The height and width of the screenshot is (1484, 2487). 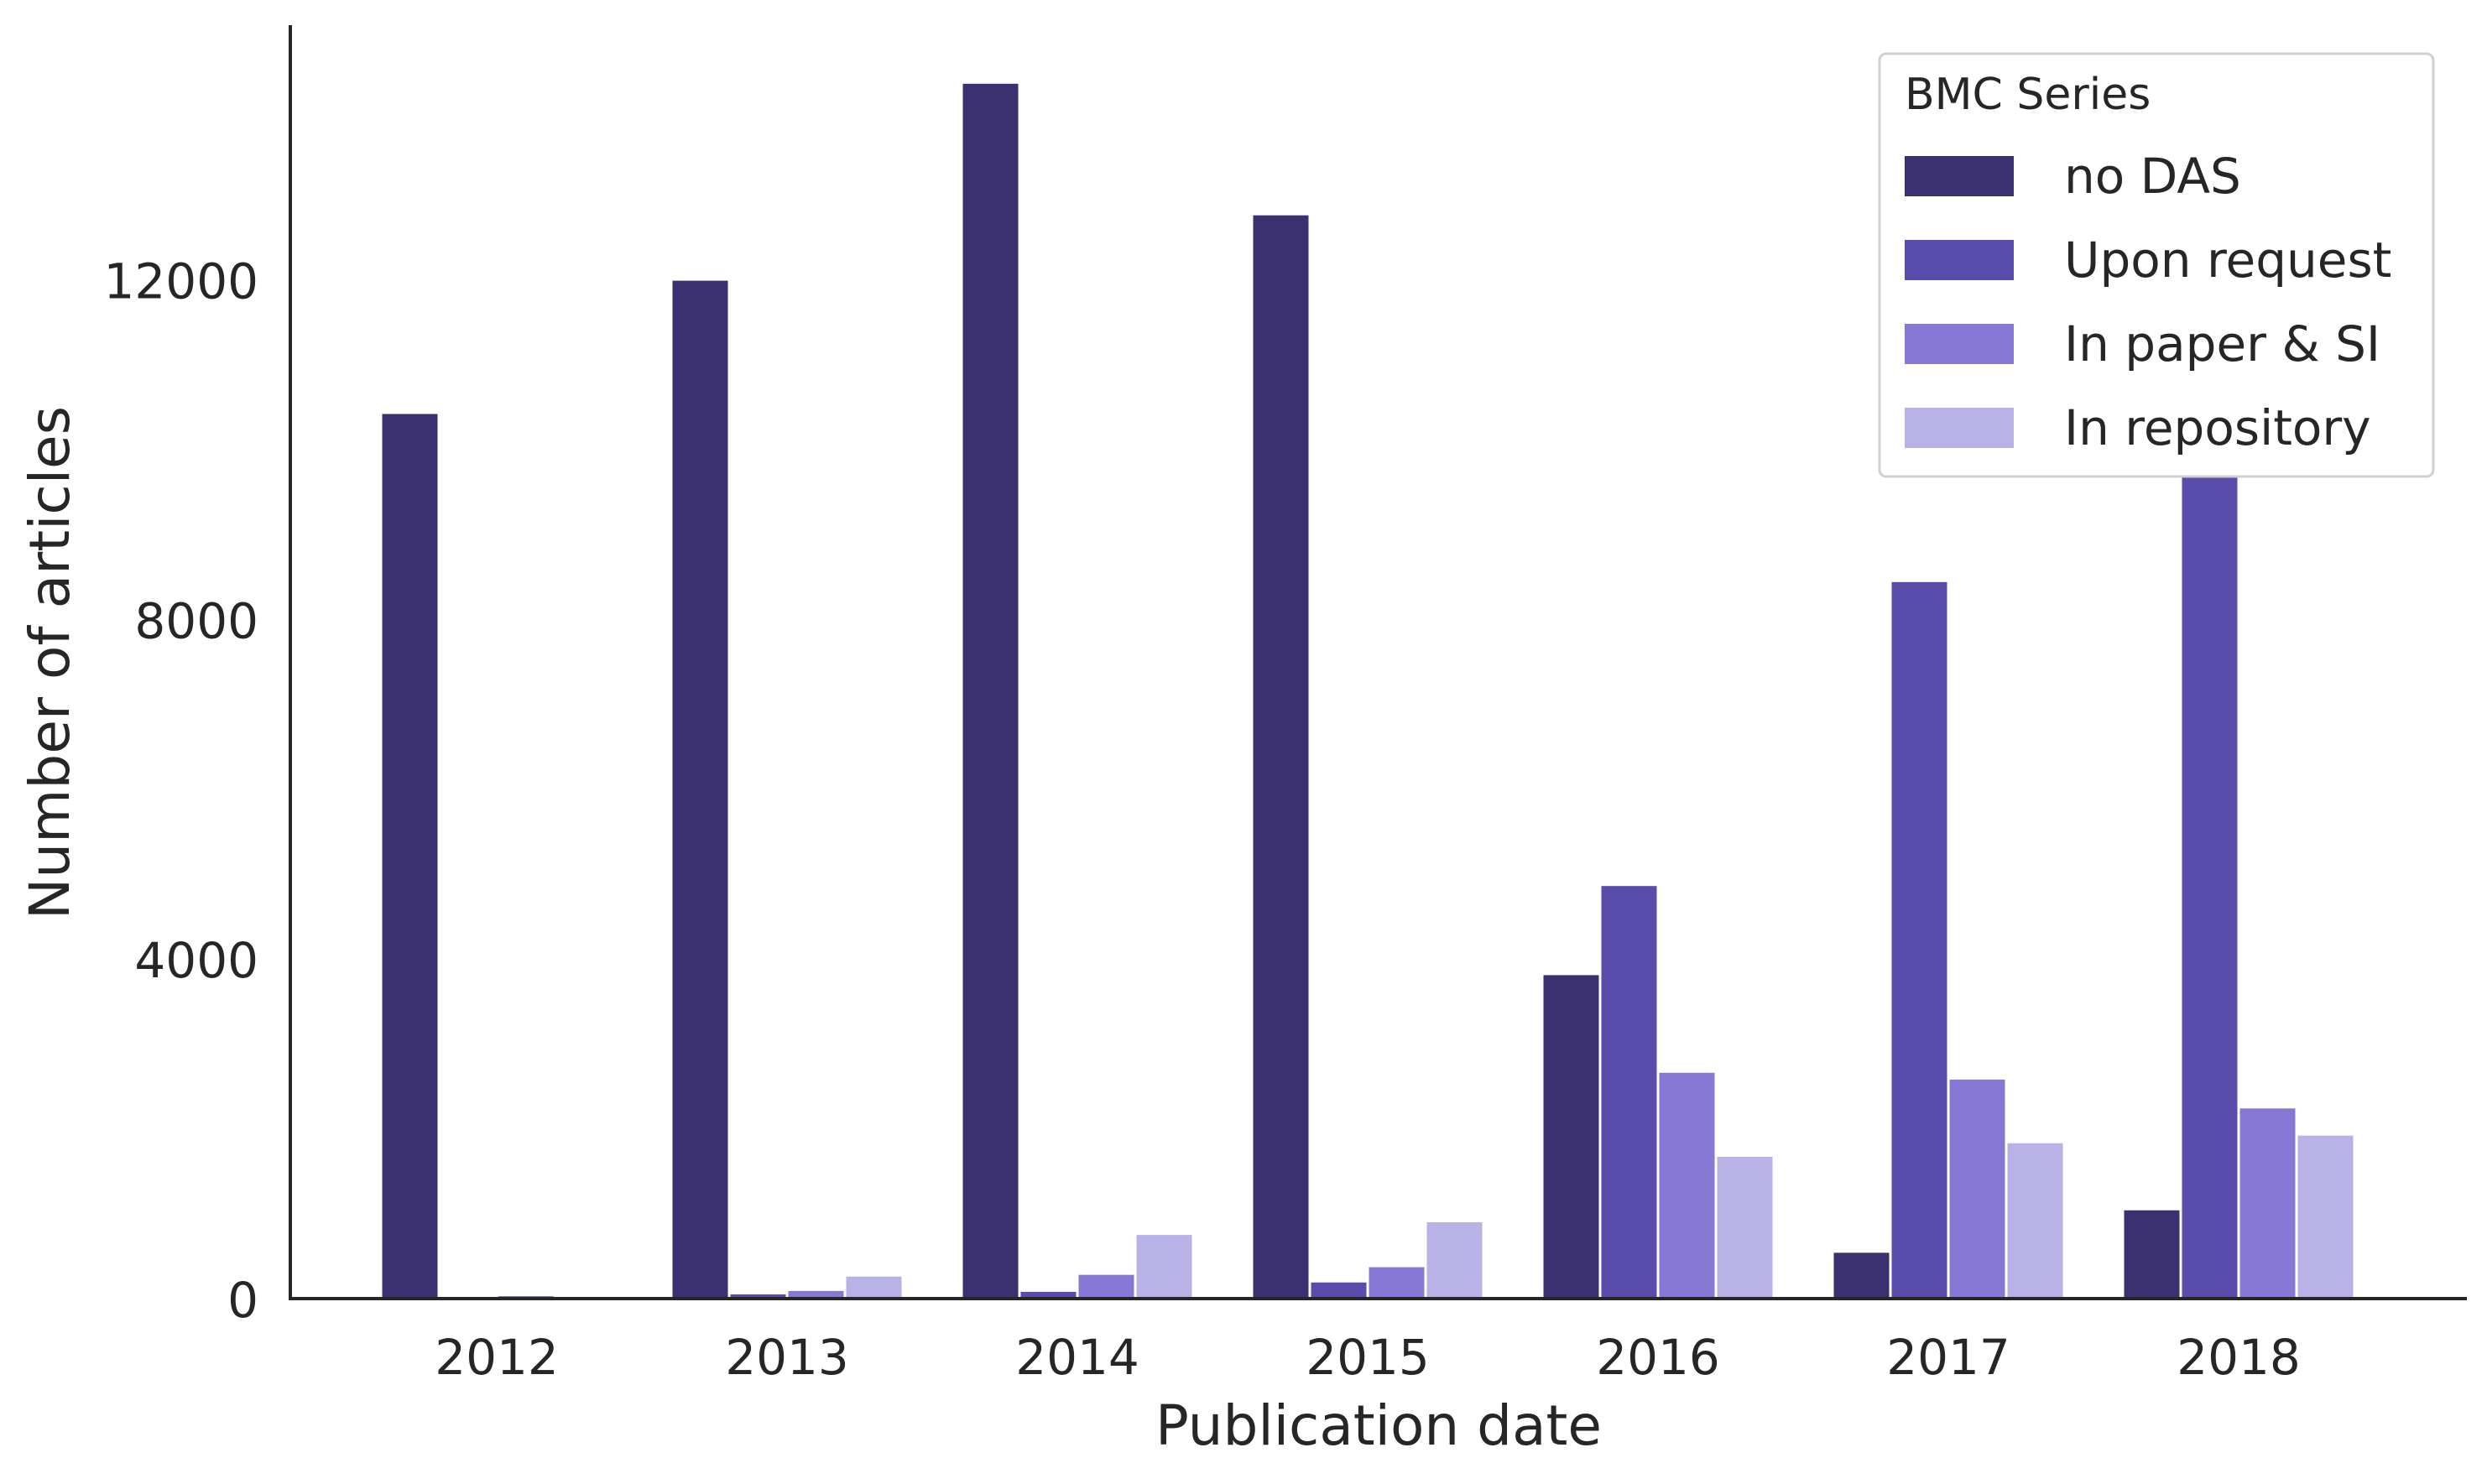 What do you see at coordinates (1948, 1357) in the screenshot?
I see `x-tick-label: 2017` at bounding box center [1948, 1357].